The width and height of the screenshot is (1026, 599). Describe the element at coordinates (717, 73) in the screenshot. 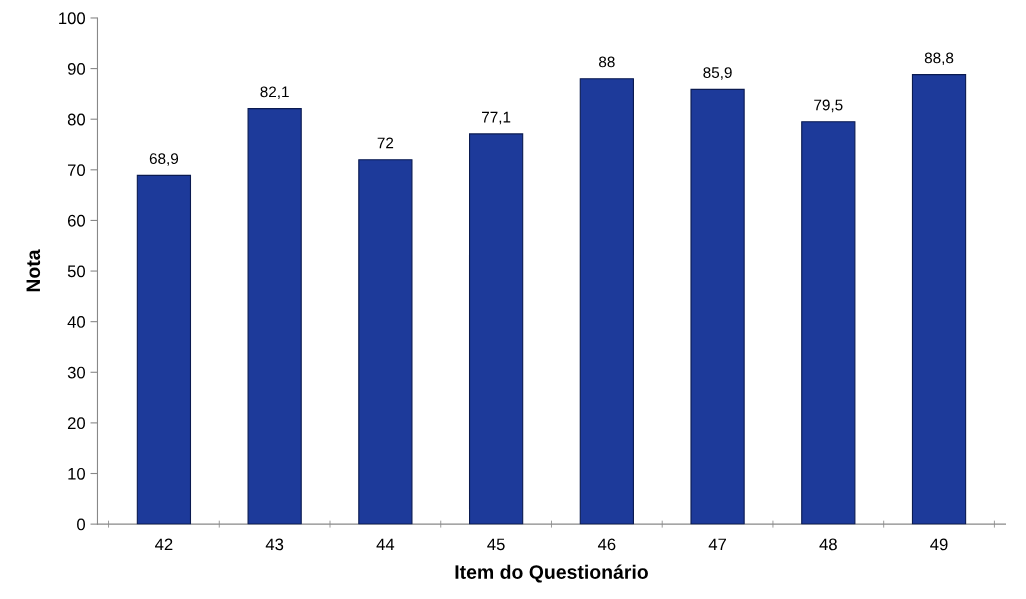

I see `data-label: 85,9` at that location.